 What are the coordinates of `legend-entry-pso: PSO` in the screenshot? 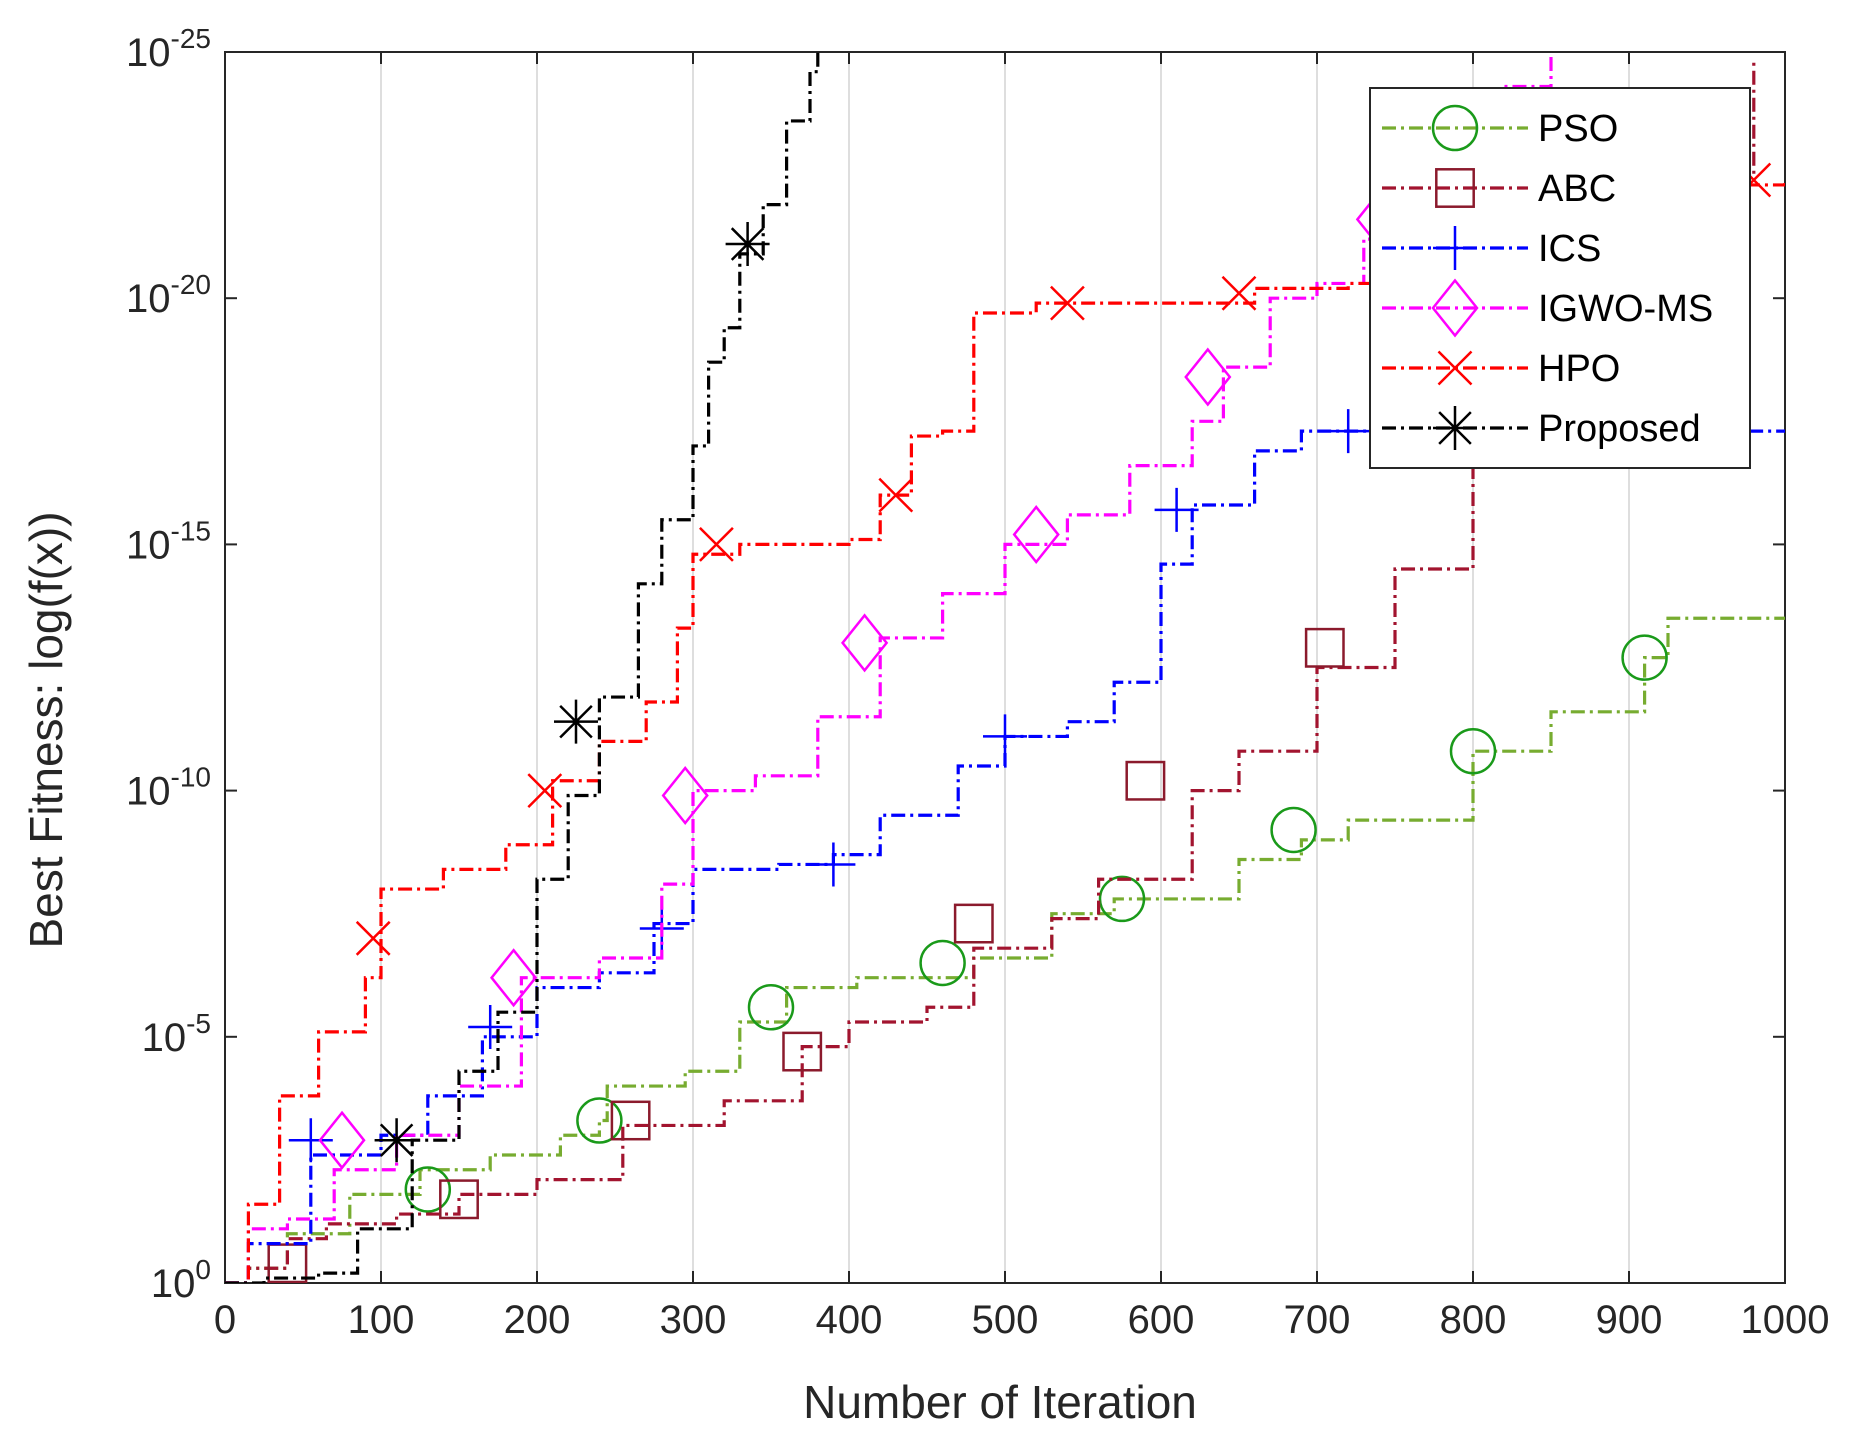 It's located at (1500, 128).